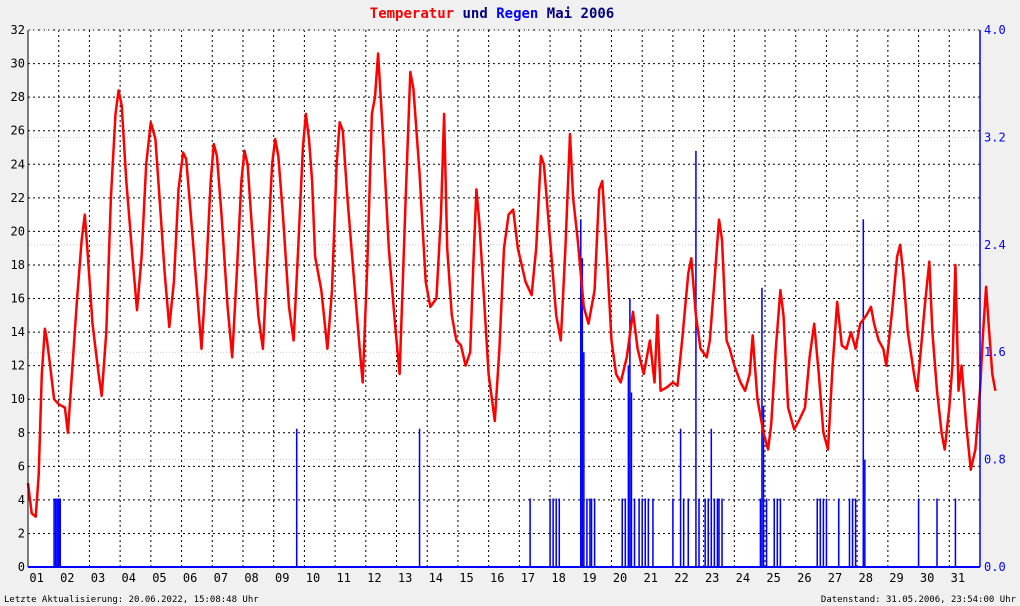  What do you see at coordinates (21, 466) in the screenshot?
I see `left-tick-label: 6` at bounding box center [21, 466].